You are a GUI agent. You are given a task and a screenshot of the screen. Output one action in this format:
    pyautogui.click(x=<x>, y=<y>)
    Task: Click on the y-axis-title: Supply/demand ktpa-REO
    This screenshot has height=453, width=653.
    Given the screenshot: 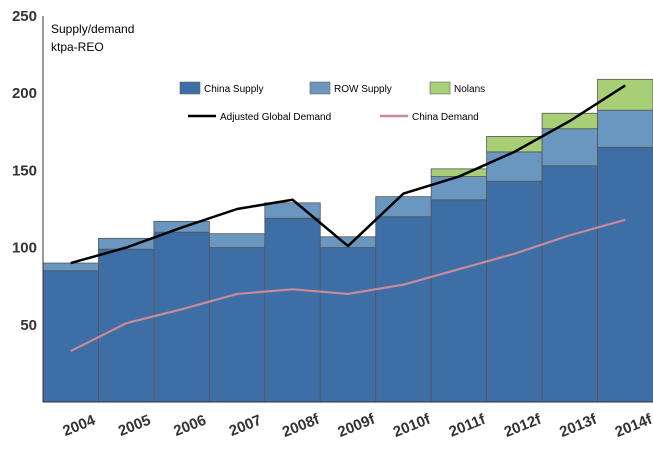 What is the action you would take?
    pyautogui.click(x=92, y=38)
    